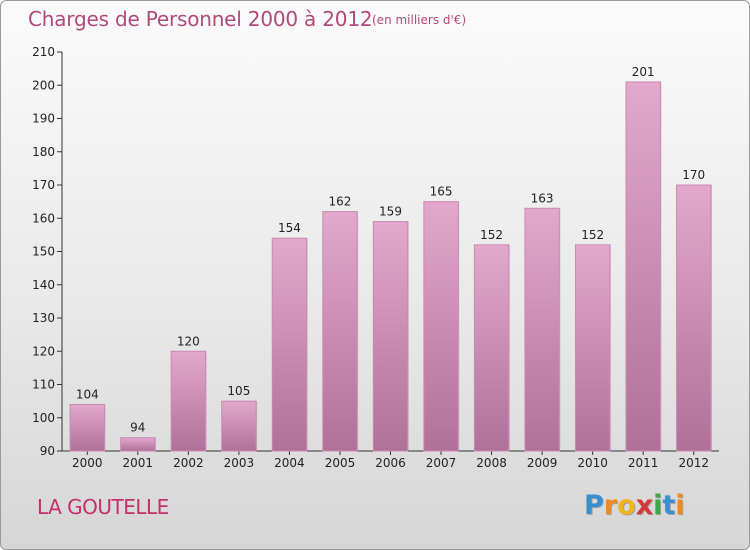 Image resolution: width=750 pixels, height=550 pixels. I want to click on y-axis: 90 100 110 120 130 140 150 160 170 180 190 200 210, so click(47, 251).